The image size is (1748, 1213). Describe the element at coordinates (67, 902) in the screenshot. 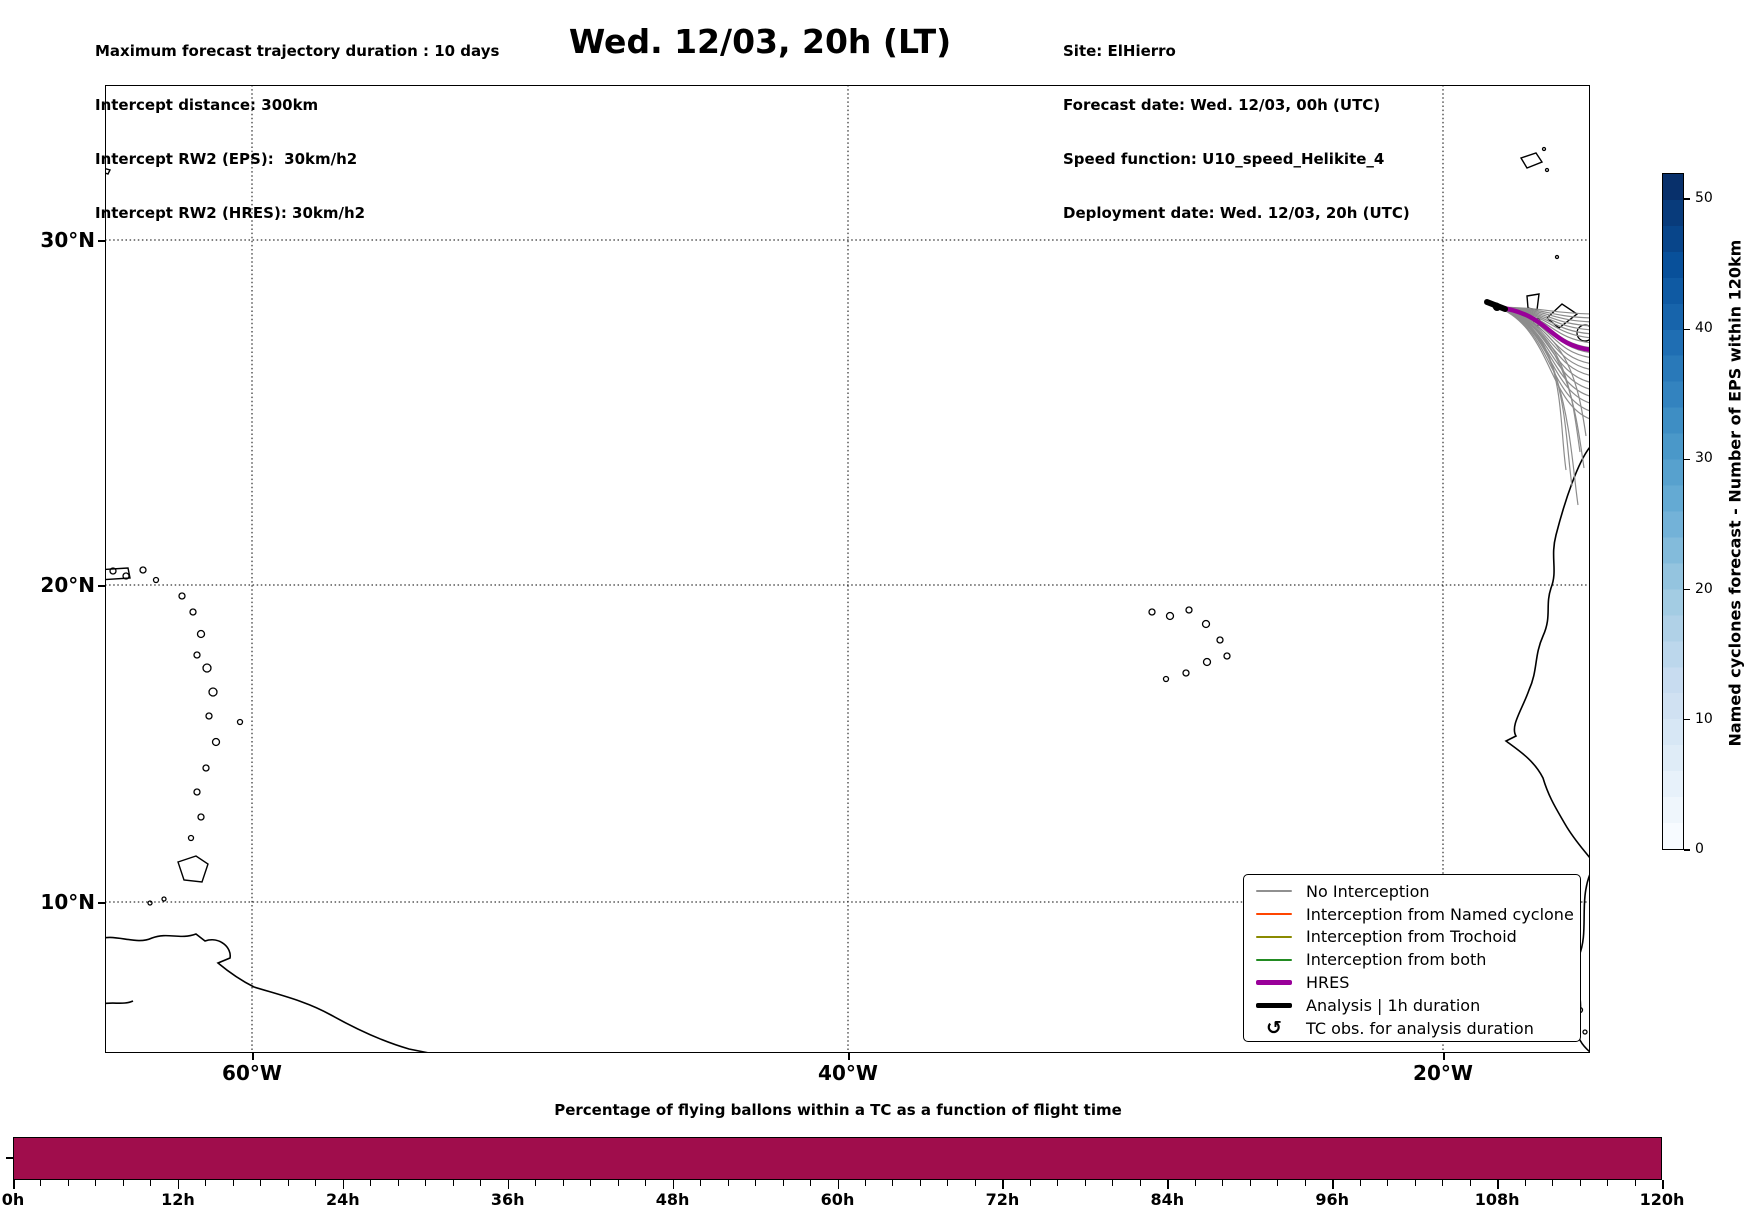

I see `lat-label-10°N: 10°N` at that location.